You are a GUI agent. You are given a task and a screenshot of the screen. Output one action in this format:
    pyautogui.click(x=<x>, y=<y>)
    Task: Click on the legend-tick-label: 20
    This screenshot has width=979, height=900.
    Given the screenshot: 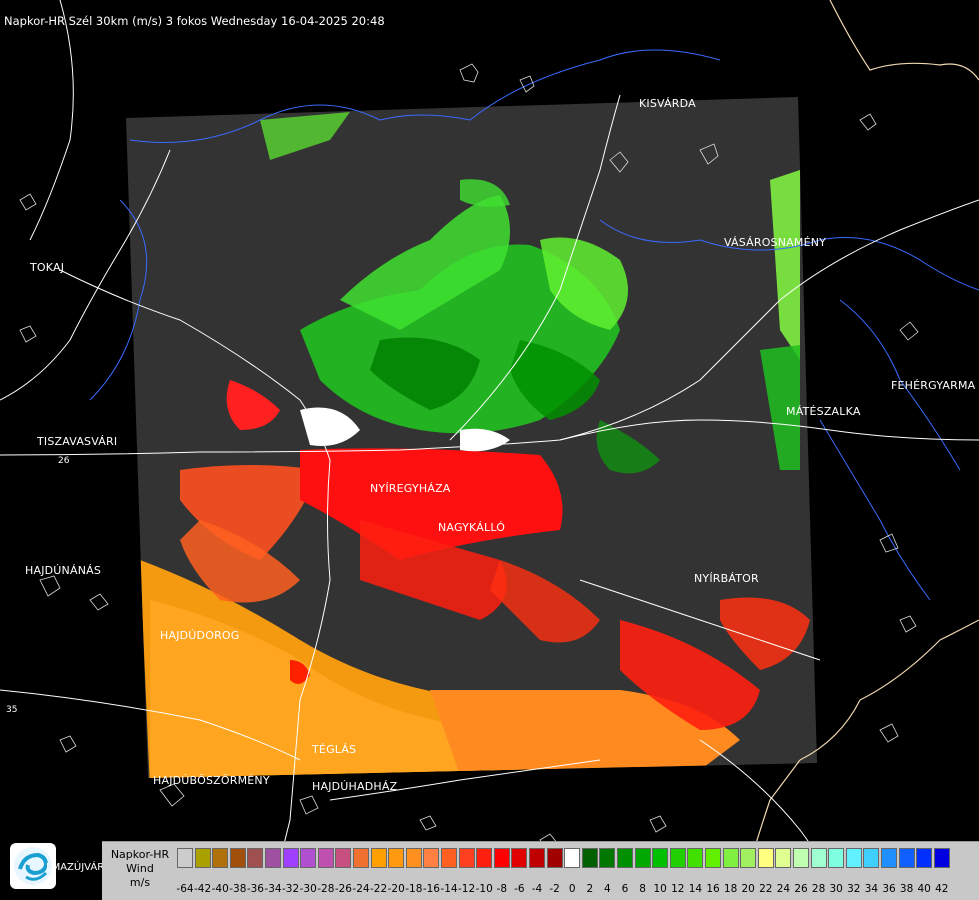 What is the action you would take?
    pyautogui.click(x=748, y=889)
    